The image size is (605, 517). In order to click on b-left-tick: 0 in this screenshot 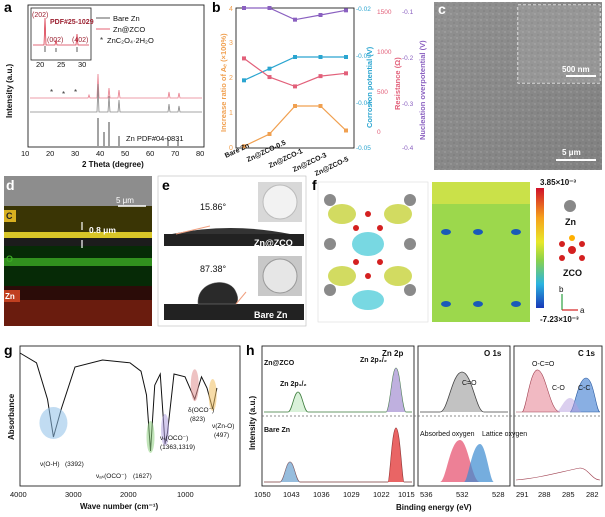, I will do `click(231, 148)`.